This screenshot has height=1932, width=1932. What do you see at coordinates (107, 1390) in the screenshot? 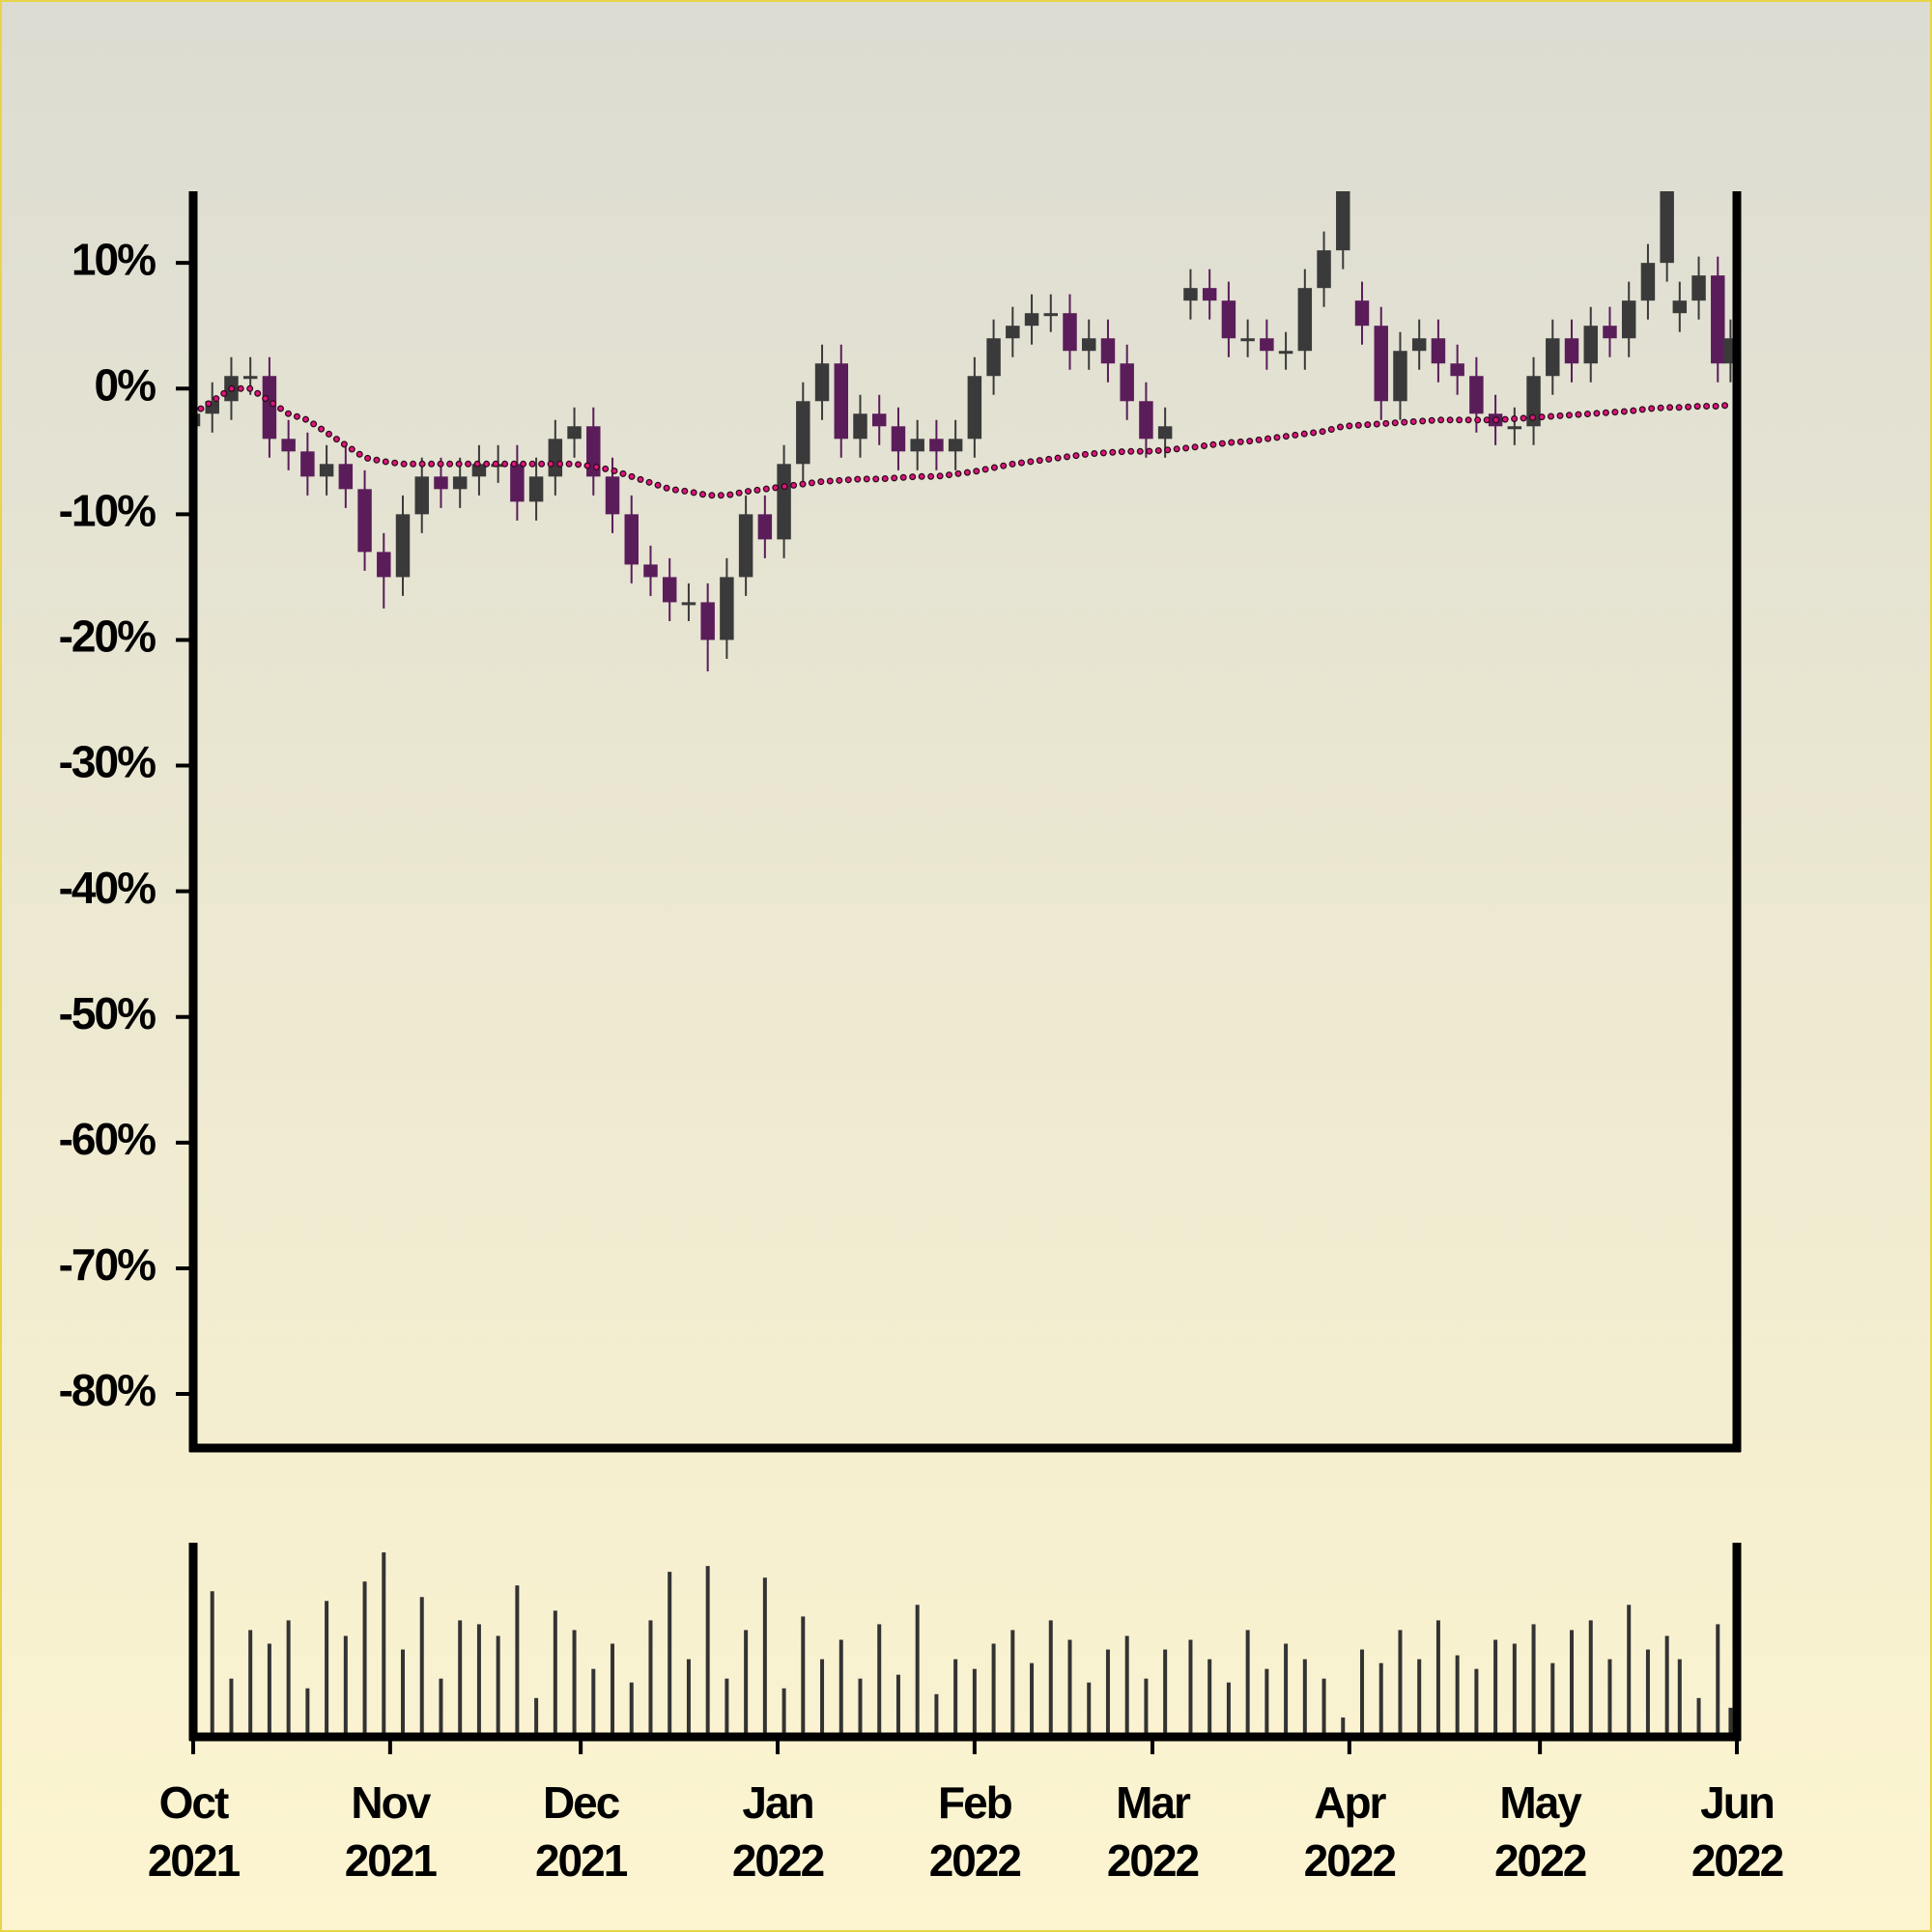
I see `y-tick-label: -80%` at bounding box center [107, 1390].